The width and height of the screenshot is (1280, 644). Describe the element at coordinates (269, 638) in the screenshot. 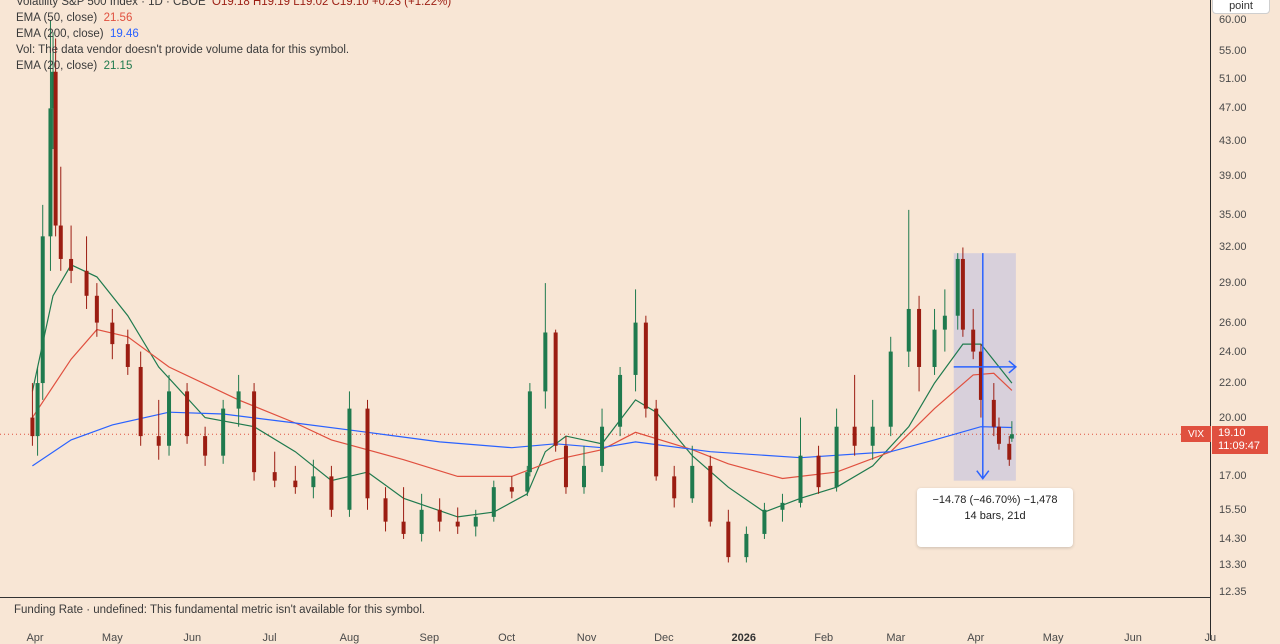

I see `time-tick-label: Jul` at that location.